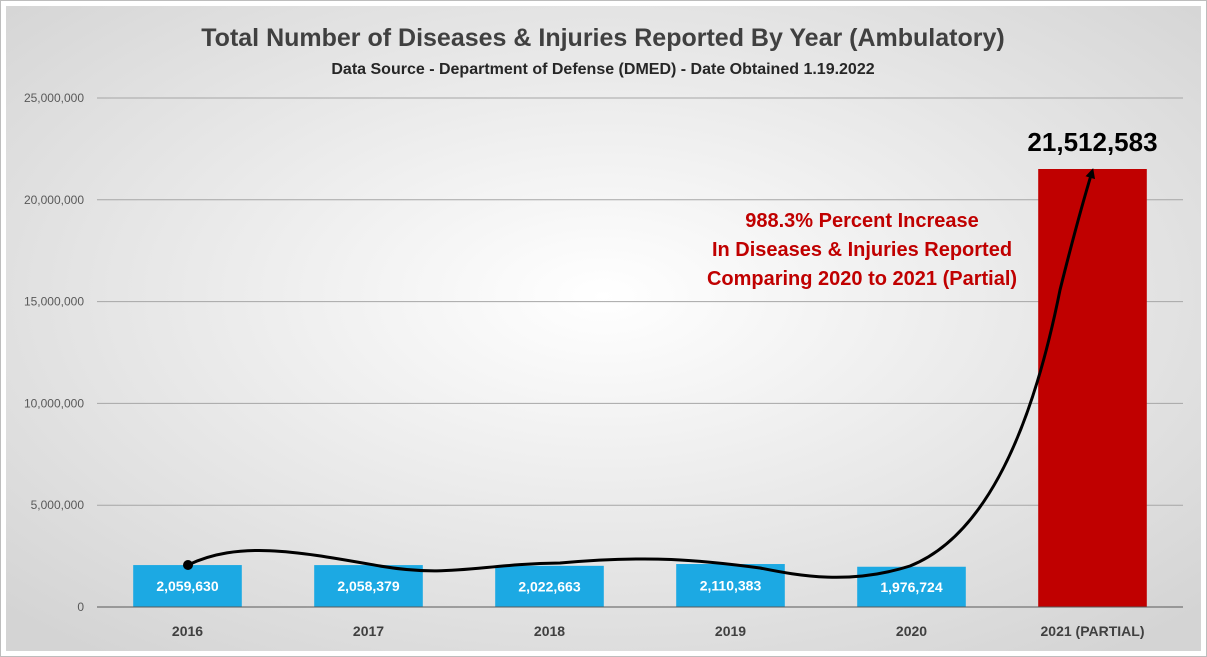 This screenshot has height=657, width=1207. I want to click on y-tick-label: 20,000,000, so click(54, 200).